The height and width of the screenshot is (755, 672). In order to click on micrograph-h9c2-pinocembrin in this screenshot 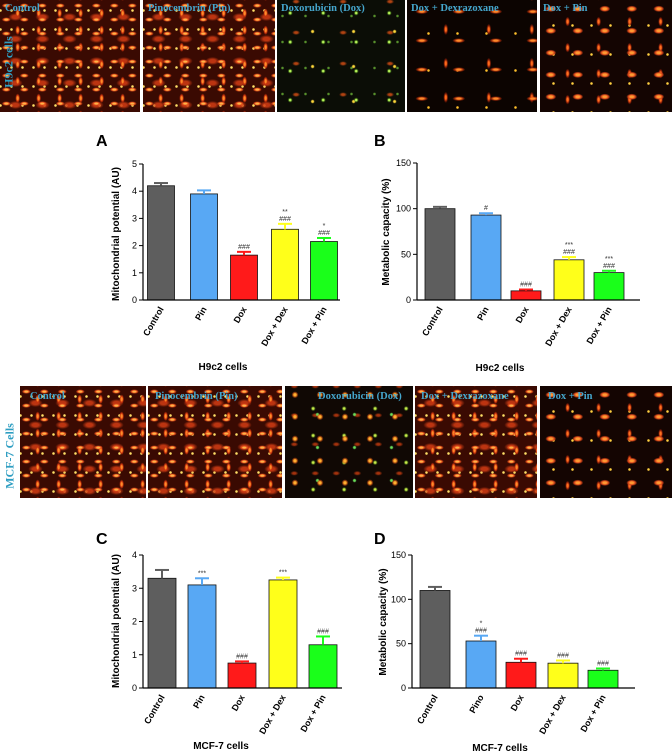, I will do `click(209, 56)`.